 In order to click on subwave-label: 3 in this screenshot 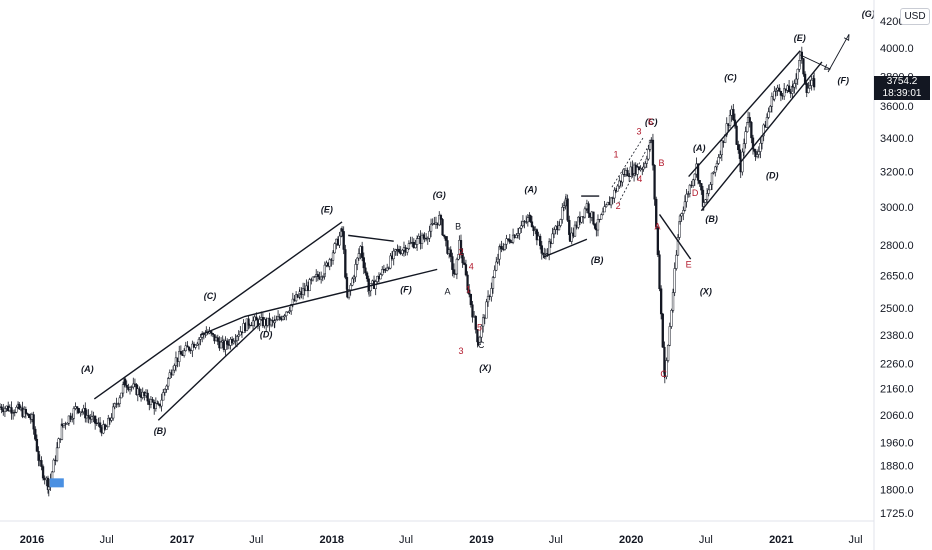, I will do `click(460, 351)`.